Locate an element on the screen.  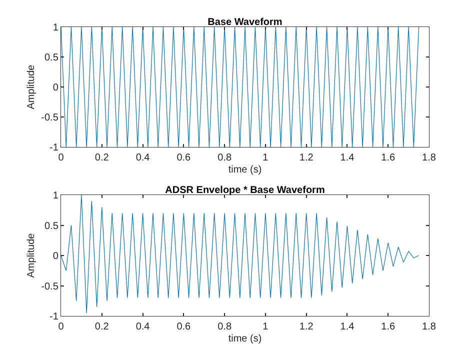
chart-title: Base Waveform is located at coordinates (245, 22).